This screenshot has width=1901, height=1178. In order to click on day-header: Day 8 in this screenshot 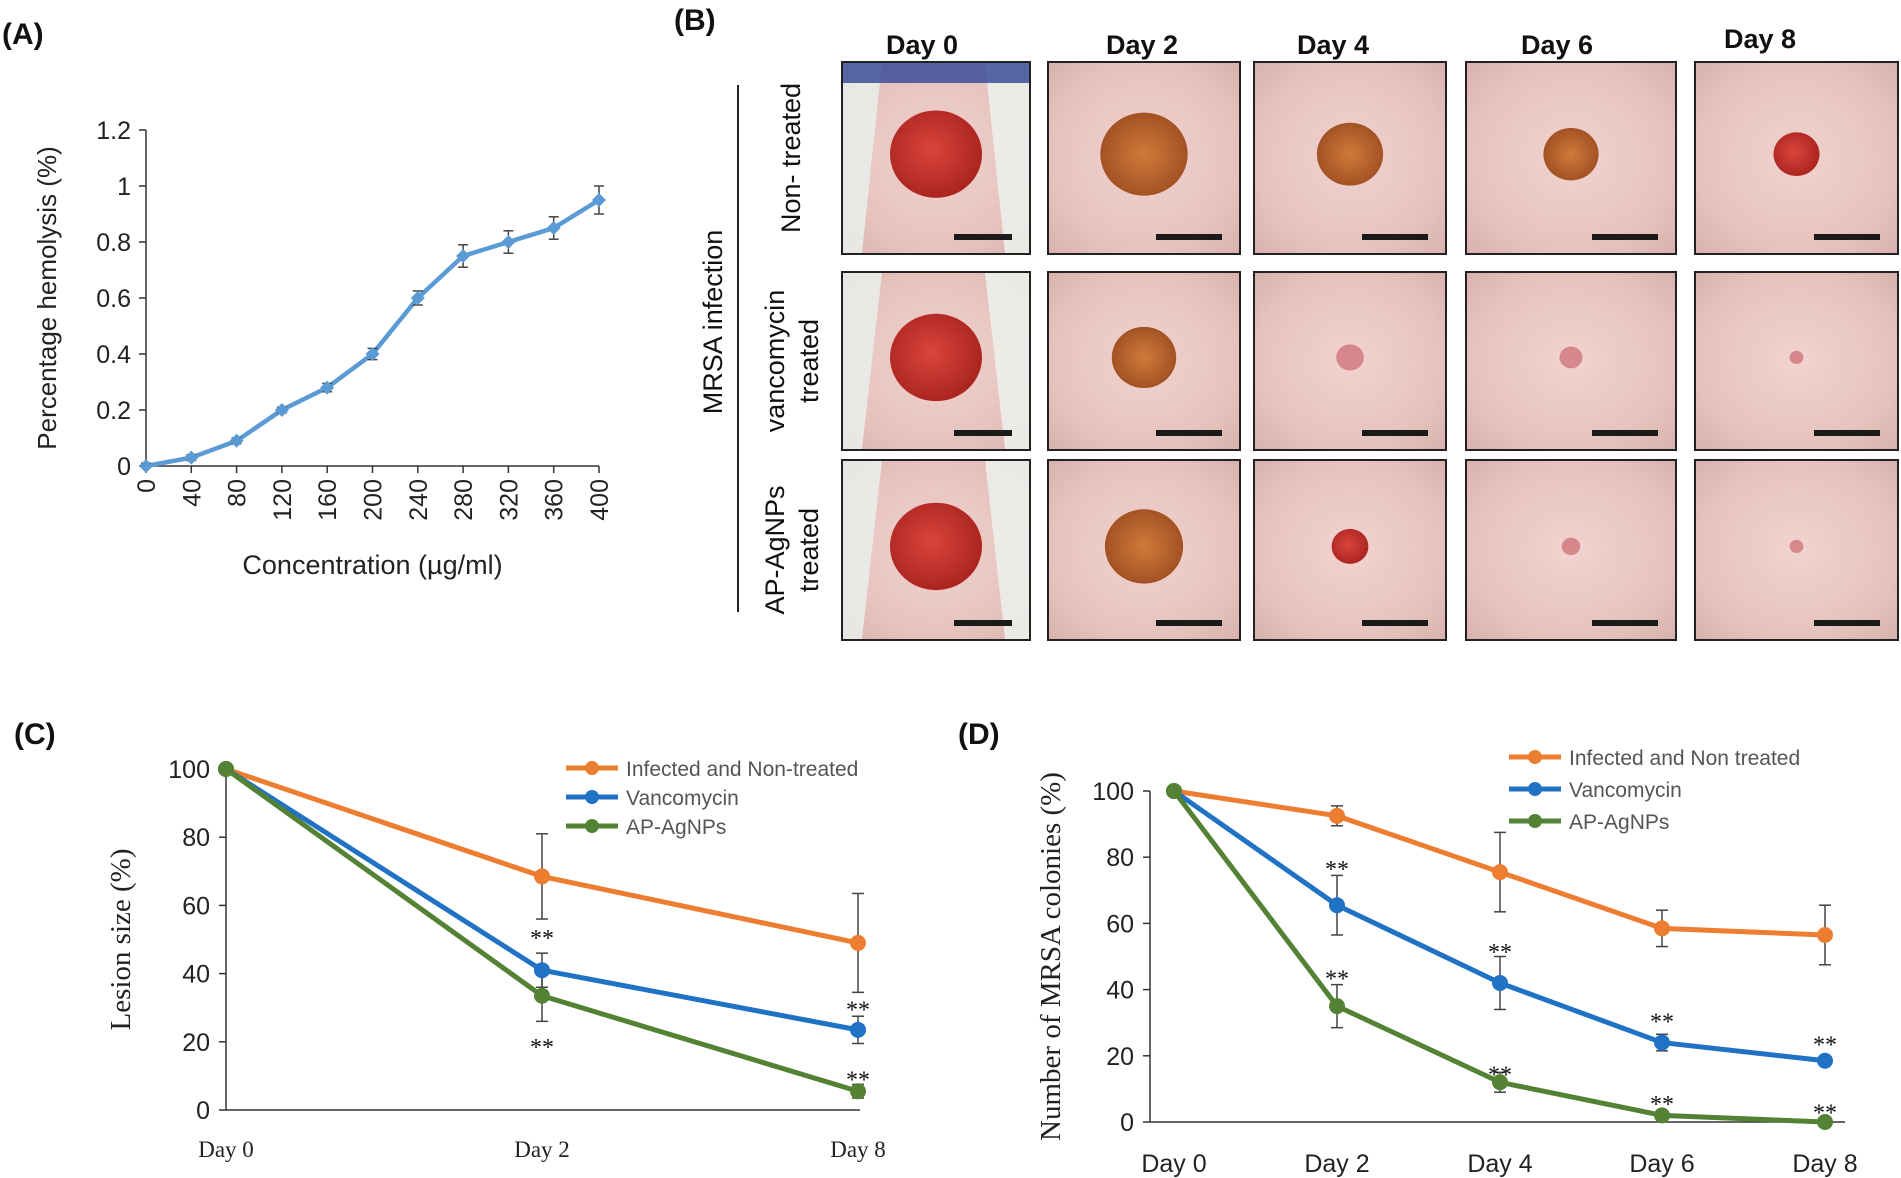, I will do `click(1760, 39)`.